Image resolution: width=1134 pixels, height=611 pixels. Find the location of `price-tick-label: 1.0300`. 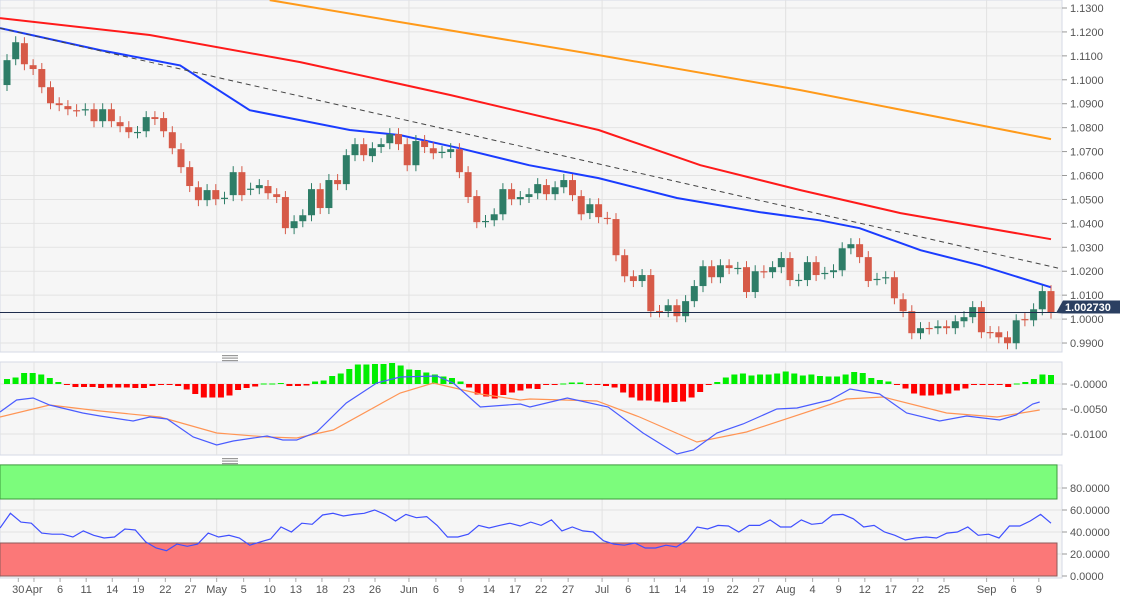

price-tick-label: 1.0300 is located at coordinates (1087, 248).